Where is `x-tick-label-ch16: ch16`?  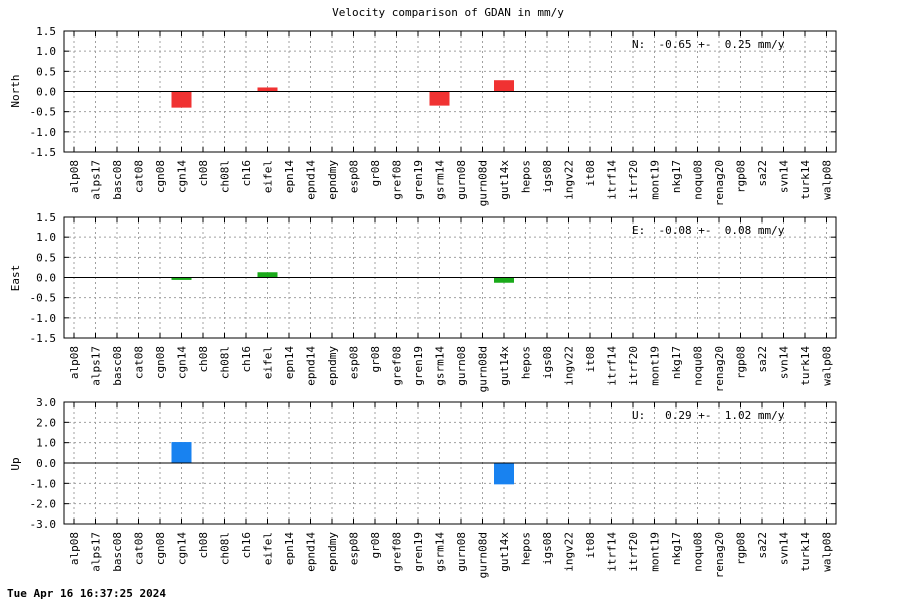 x-tick-label-ch16: ch16 is located at coordinates (246, 173).